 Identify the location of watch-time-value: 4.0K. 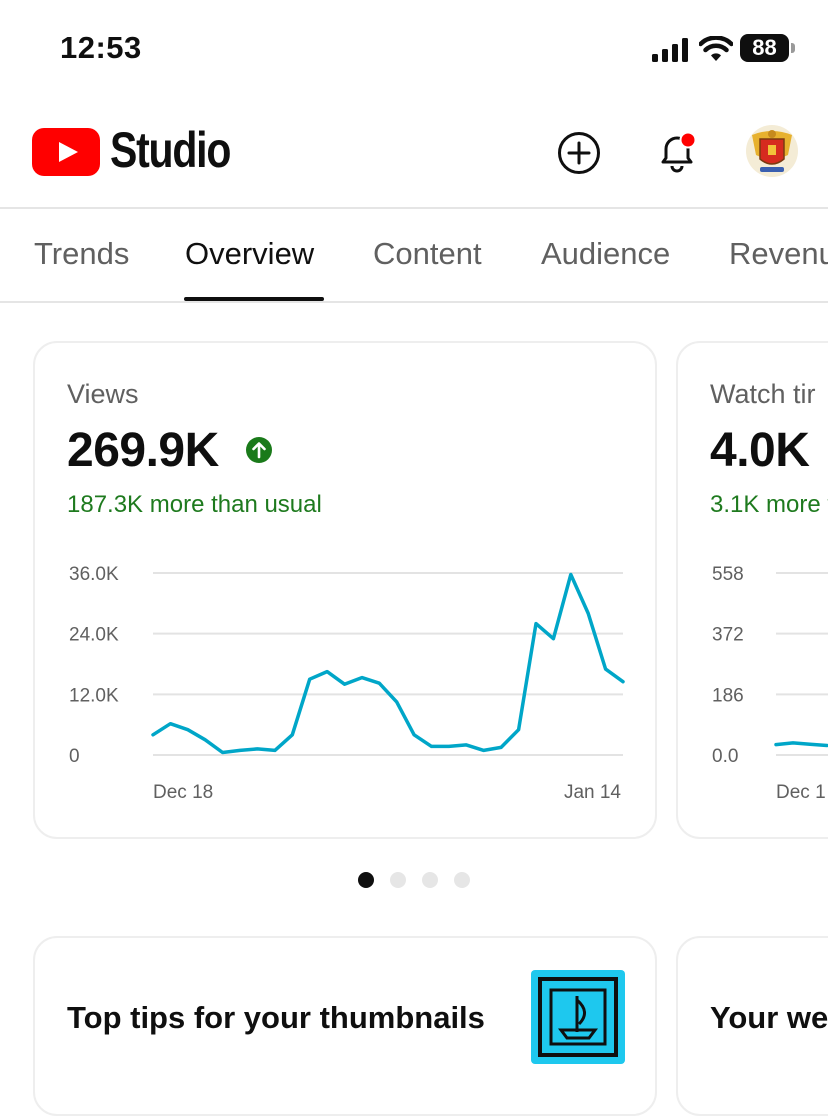
(760, 450).